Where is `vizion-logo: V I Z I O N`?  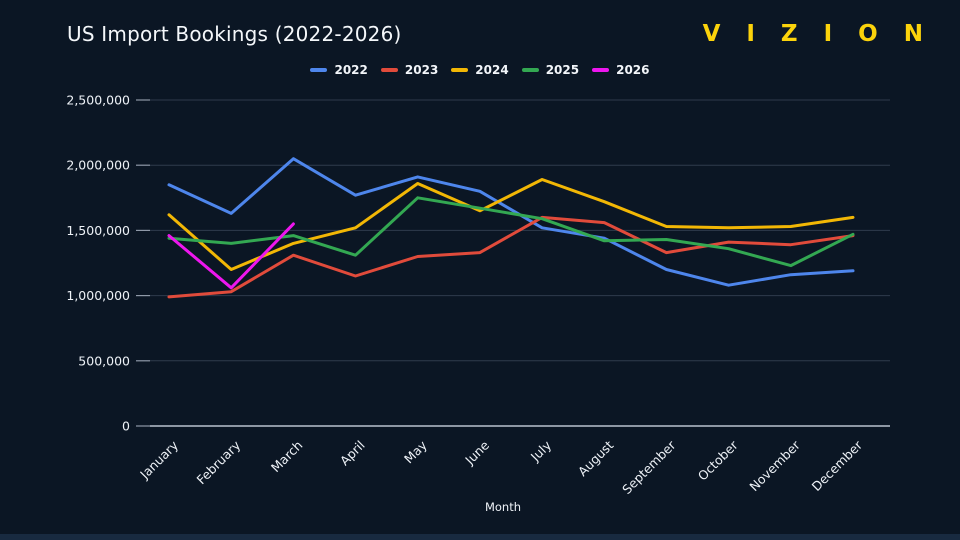
vizion-logo: V I Z I O N is located at coordinates (817, 34).